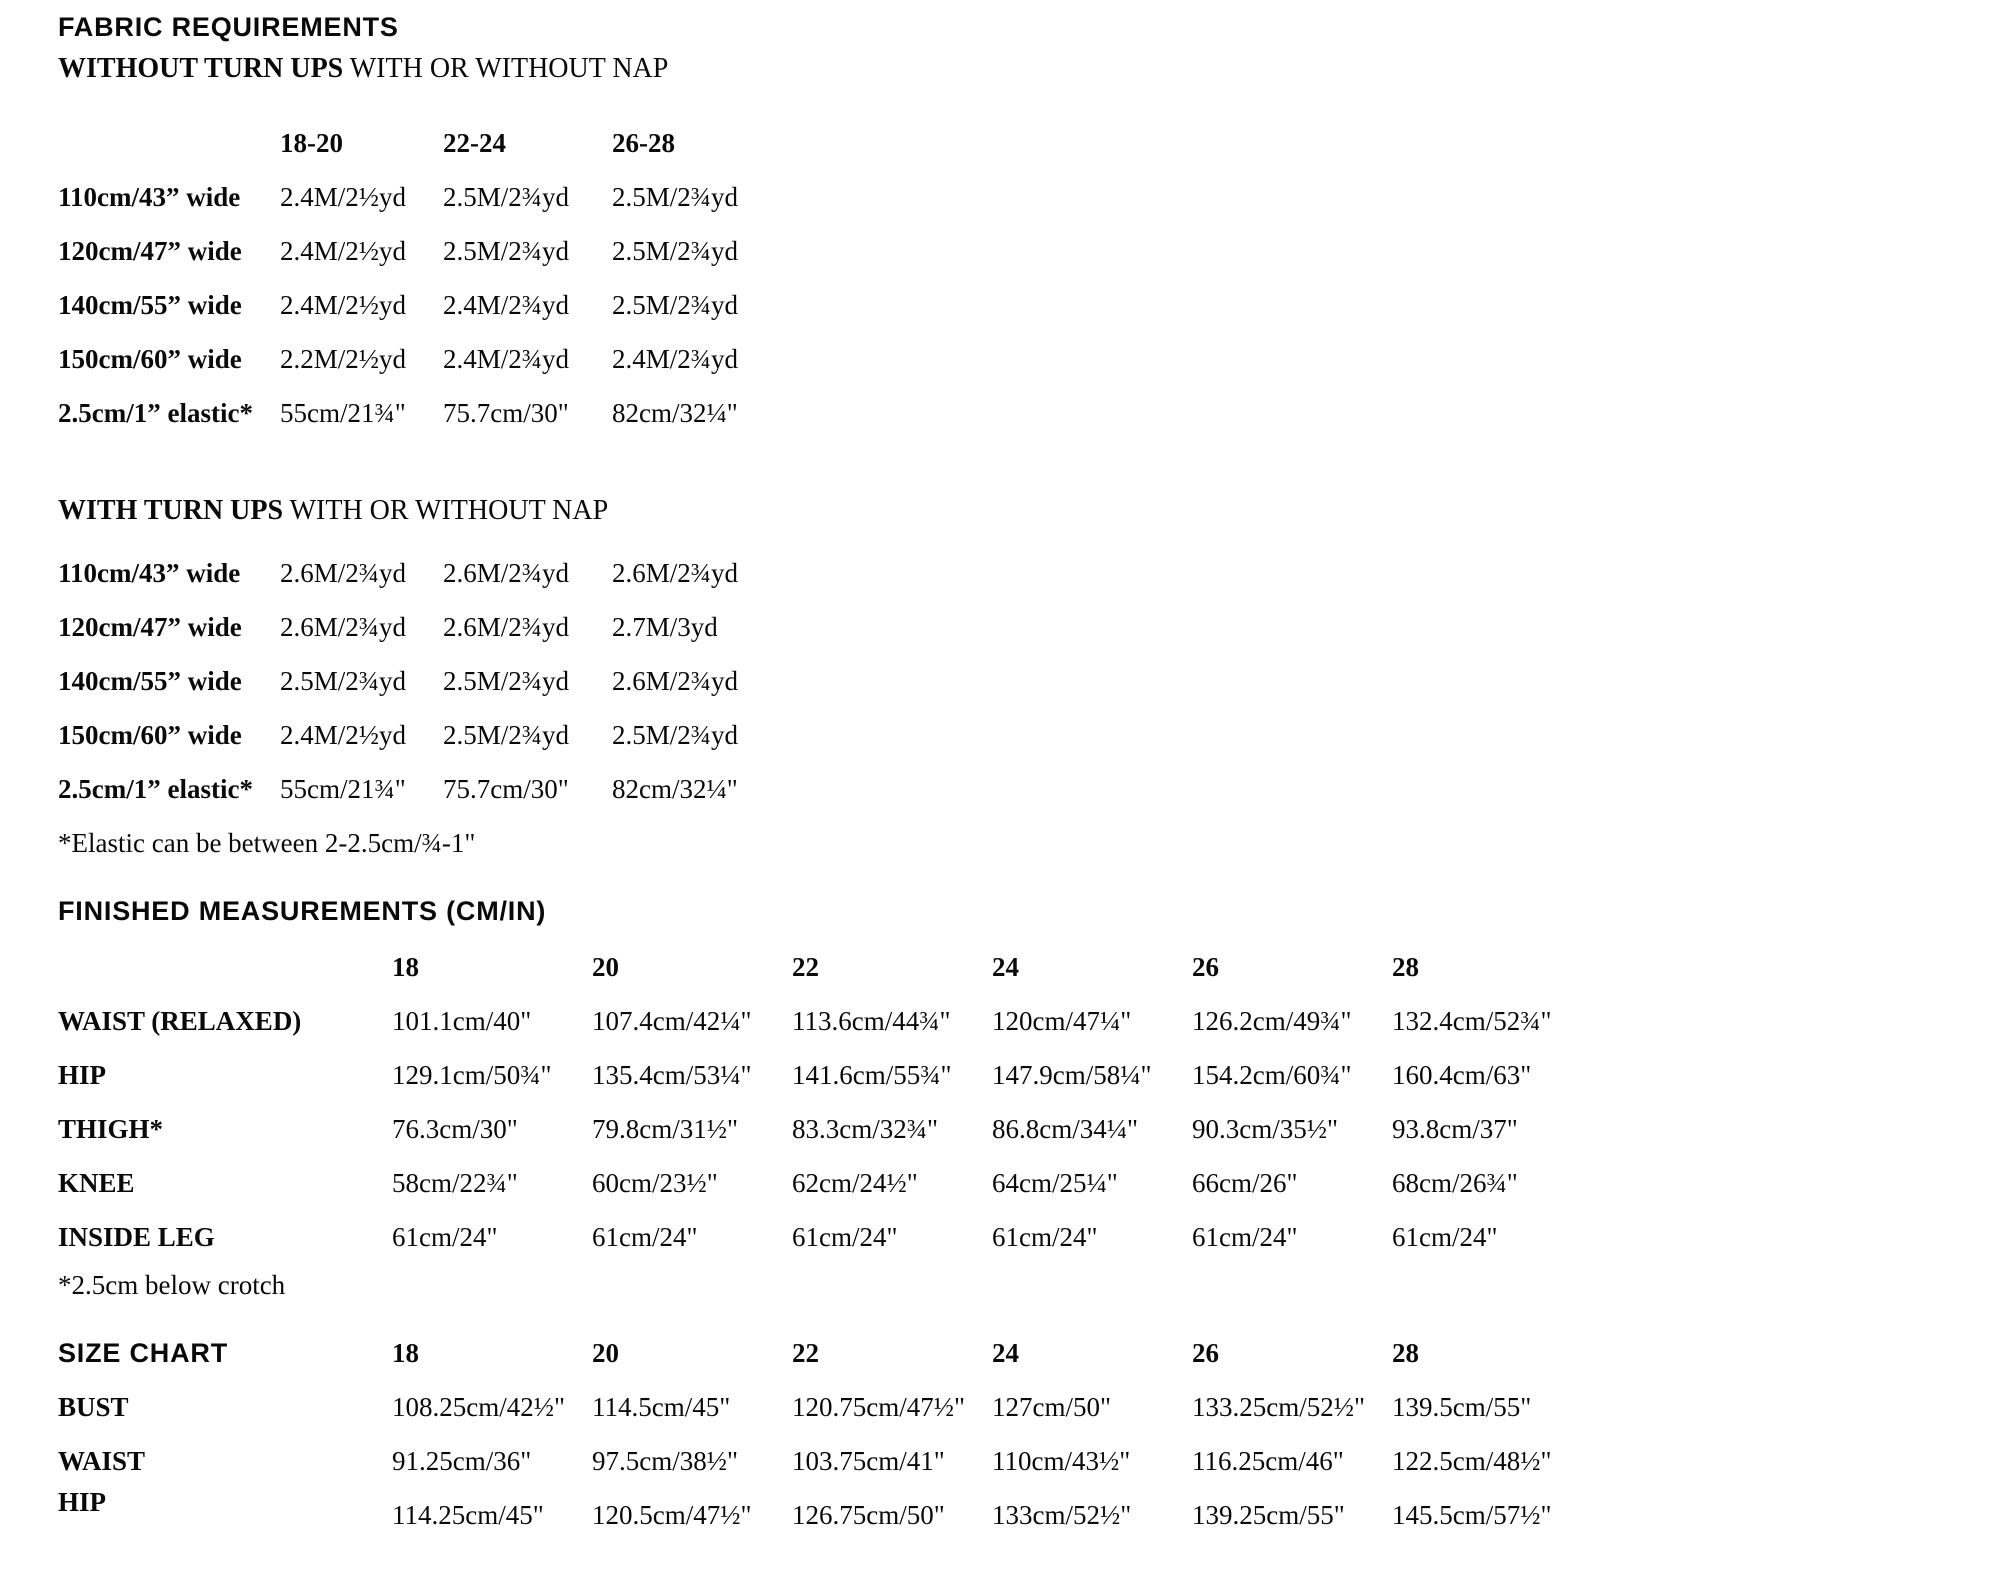  Describe the element at coordinates (171, 510) in the screenshot. I see `with-turn-ups-title-bold: WITH TURN UPS` at that location.